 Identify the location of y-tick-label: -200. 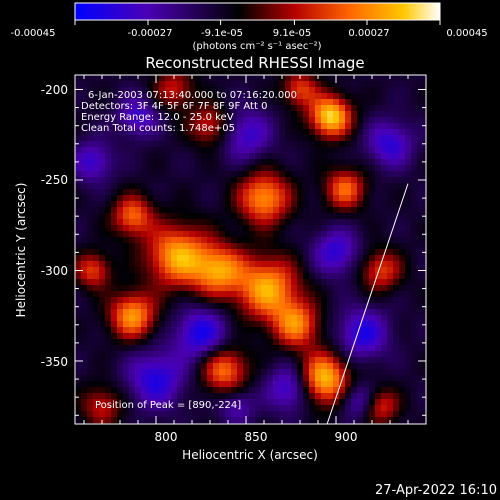
(54, 90).